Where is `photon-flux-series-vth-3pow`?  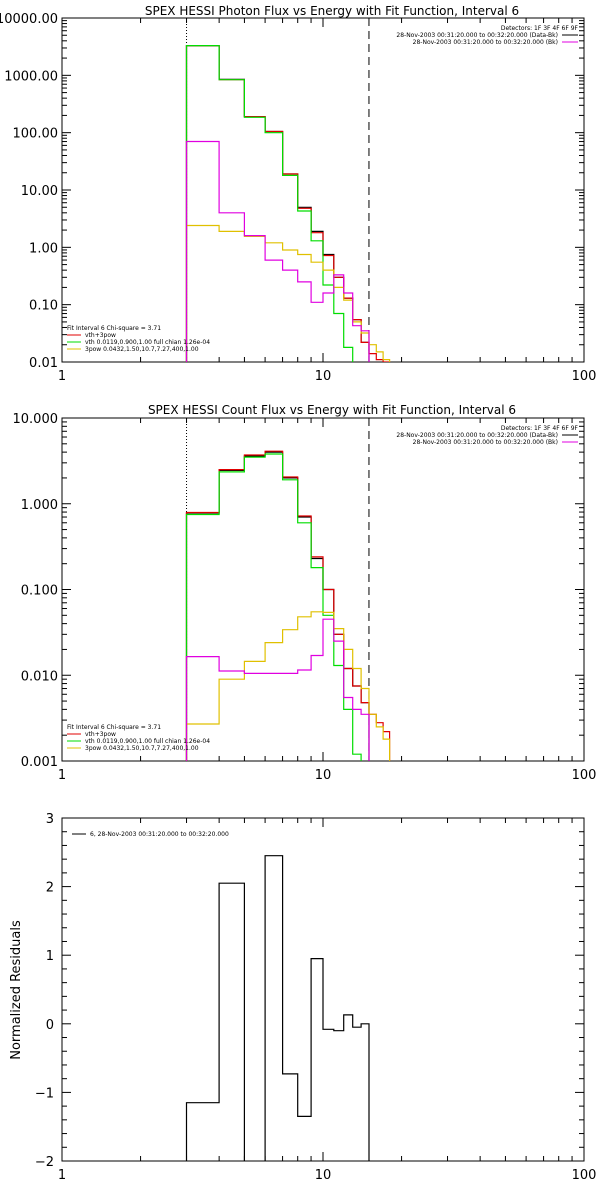
photon-flux-series-vth-3pow is located at coordinates (288, 203).